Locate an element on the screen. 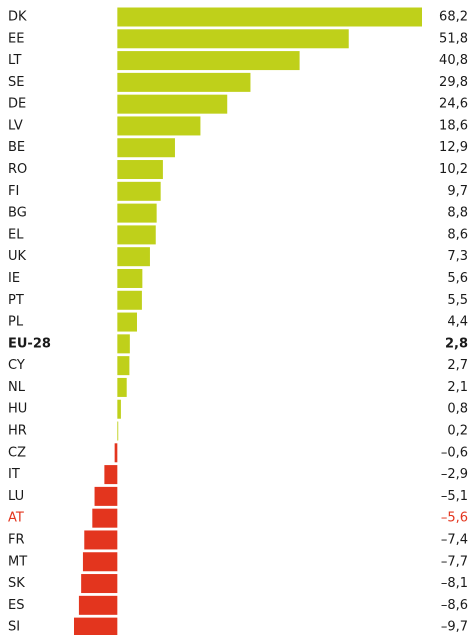 The height and width of the screenshot is (635, 473). value-label: 51,8 is located at coordinates (453, 38).